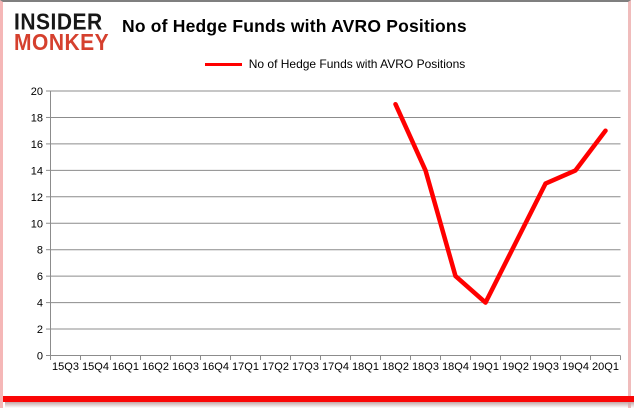 The width and height of the screenshot is (637, 408). I want to click on y-axis-label: 20, so click(37, 92).